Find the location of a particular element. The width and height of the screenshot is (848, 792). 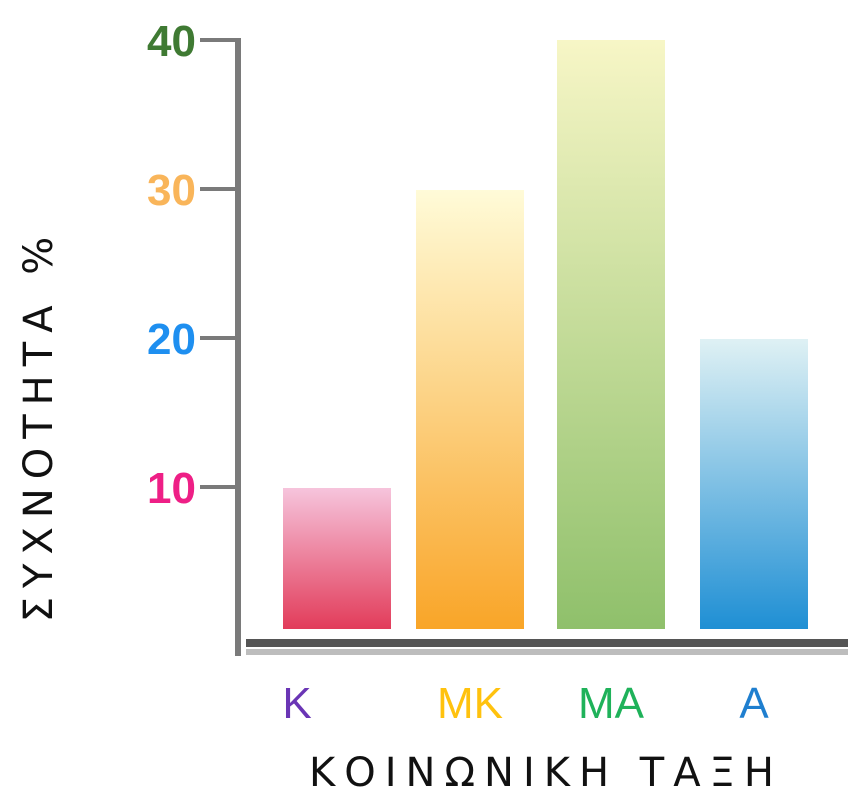

y-tick-label: 10 is located at coordinates (171, 488).